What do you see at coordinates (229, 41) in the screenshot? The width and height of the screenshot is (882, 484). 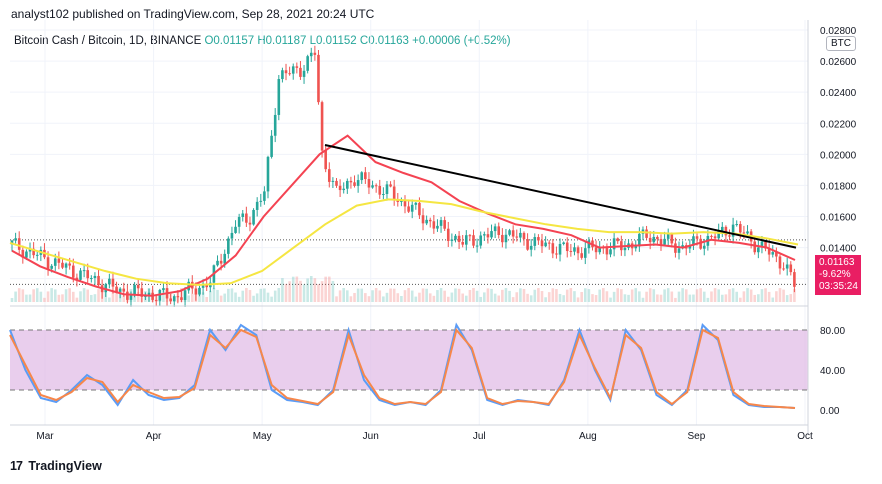 I see `open-value: O0.01157` at bounding box center [229, 41].